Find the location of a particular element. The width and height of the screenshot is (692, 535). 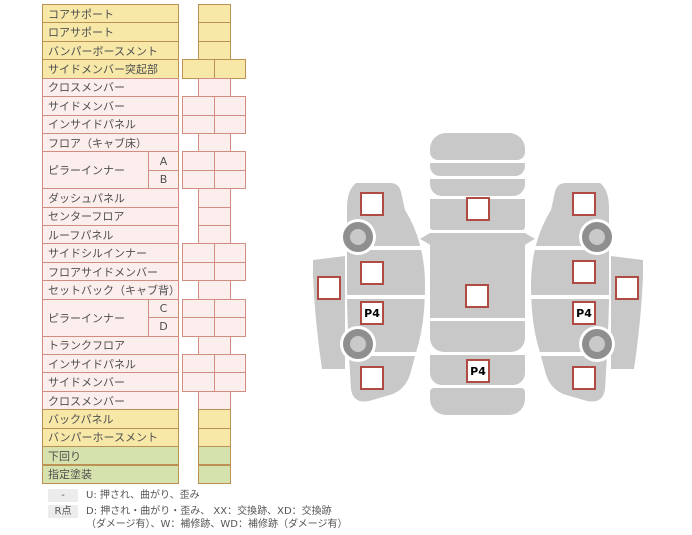

damage-marker-top-trunk: P4 is located at coordinates (478, 371).